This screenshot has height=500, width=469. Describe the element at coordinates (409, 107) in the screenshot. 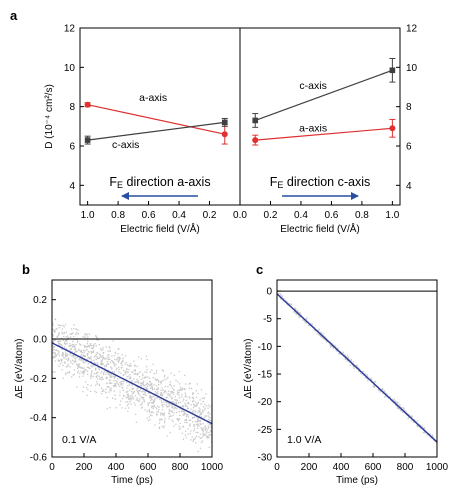

I see `panel-a-right-ytick-label: 8` at that location.